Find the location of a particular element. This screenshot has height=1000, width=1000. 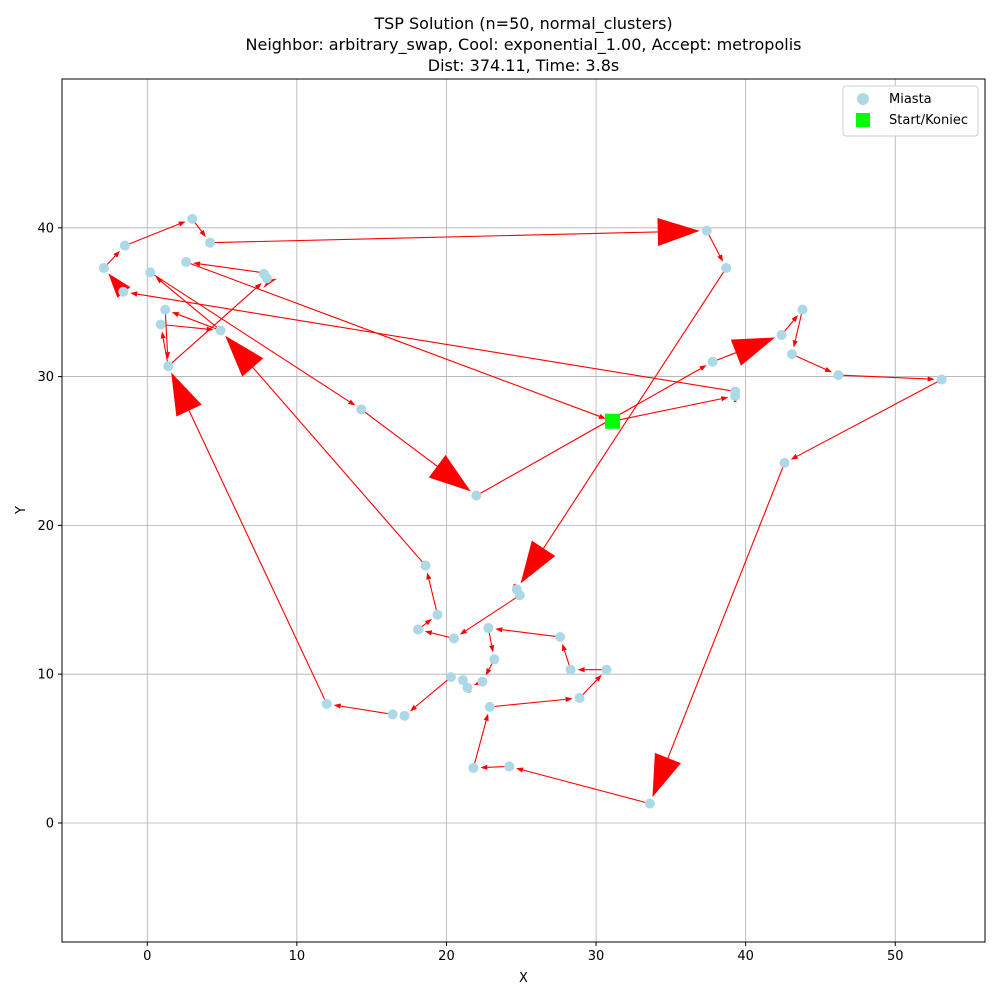

legend-label-start: Start/Koniec is located at coordinates (928, 120).